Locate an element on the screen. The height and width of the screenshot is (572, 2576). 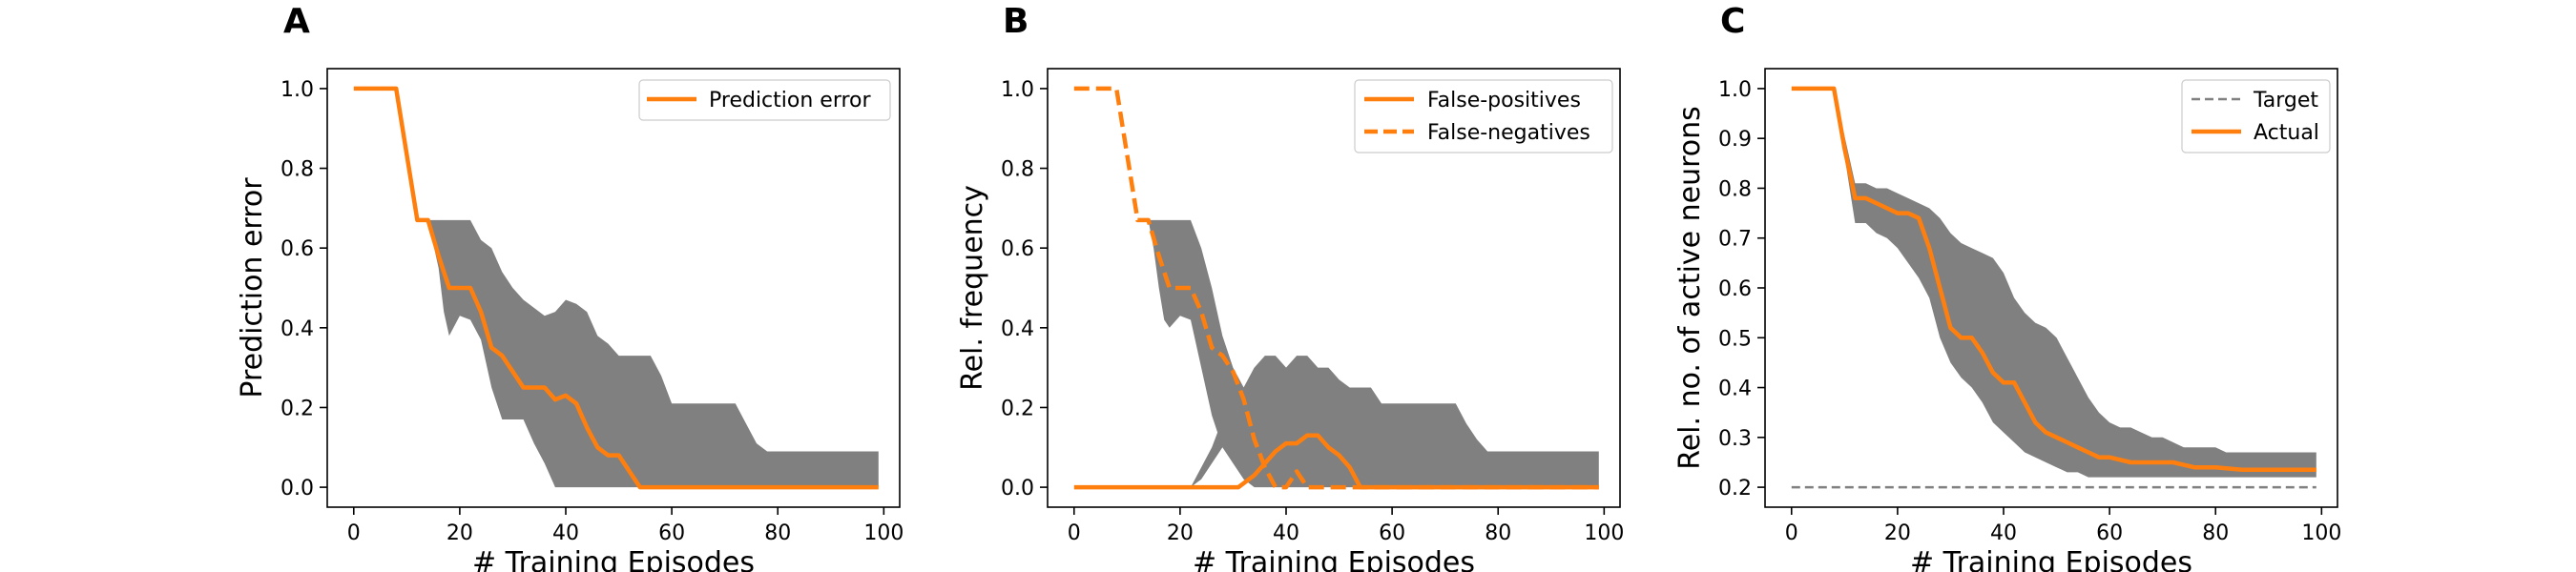
legend-label-actual: Actual is located at coordinates (2286, 133).